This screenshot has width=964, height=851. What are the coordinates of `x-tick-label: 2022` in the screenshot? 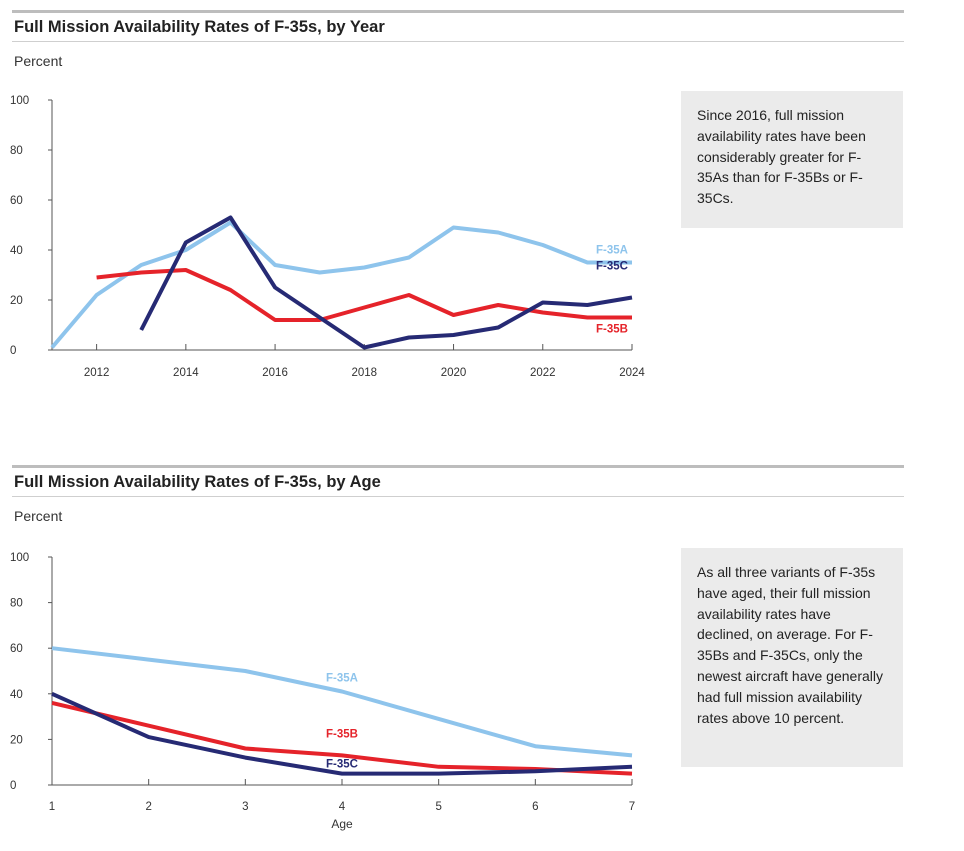 It's located at (543, 373).